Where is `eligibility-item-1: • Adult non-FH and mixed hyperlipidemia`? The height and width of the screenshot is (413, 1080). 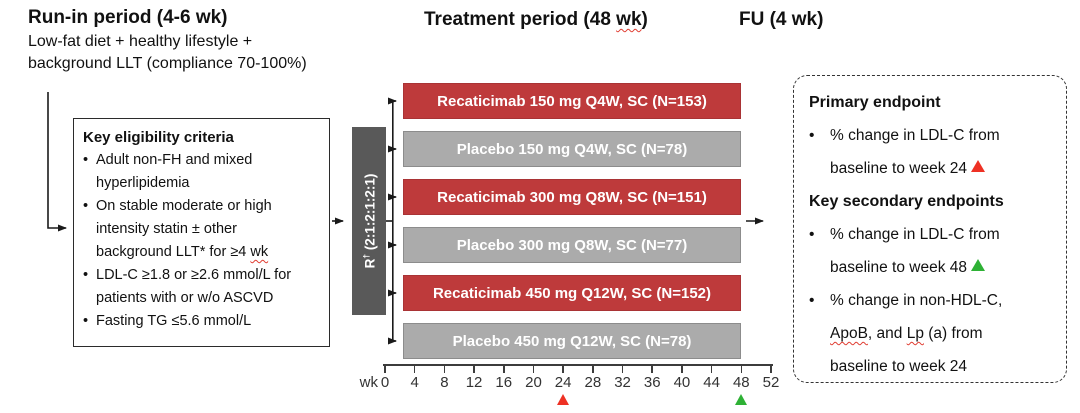 eligibility-item-1: • Adult non-FH and mixed hyperlipidemia is located at coordinates (201, 172).